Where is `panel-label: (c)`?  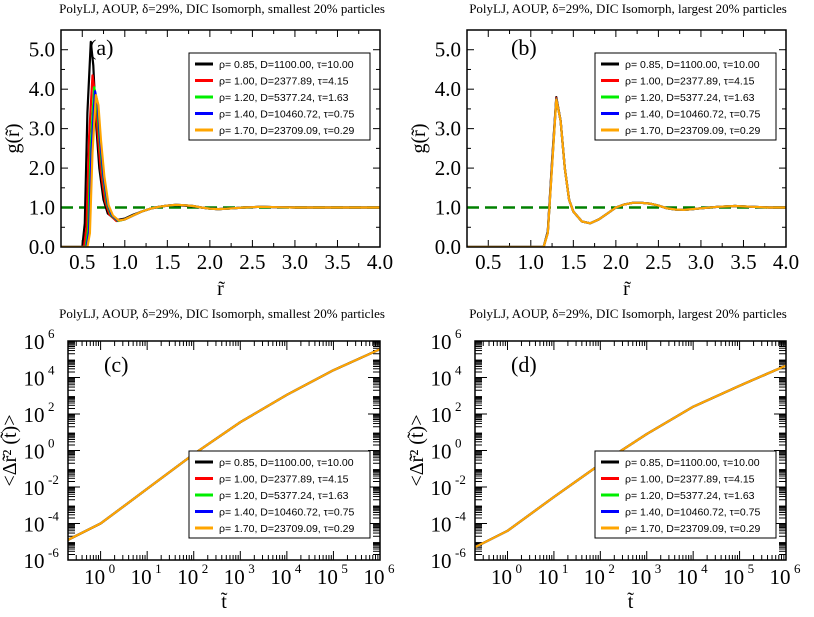 panel-label: (c) is located at coordinates (116, 364).